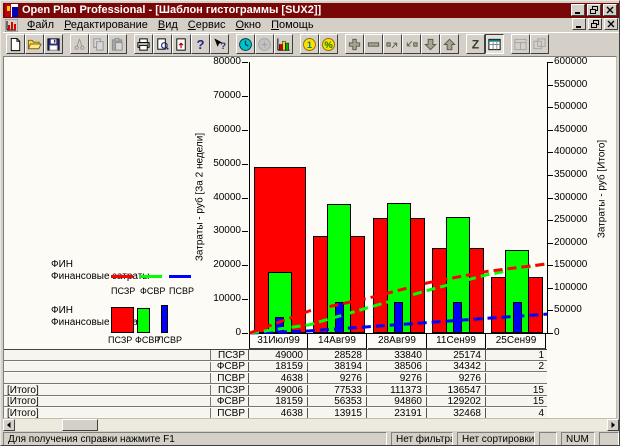 The height and width of the screenshot is (446, 620). What do you see at coordinates (62, 264) in the screenshot?
I see `line-legend-title: ФИН` at bounding box center [62, 264].